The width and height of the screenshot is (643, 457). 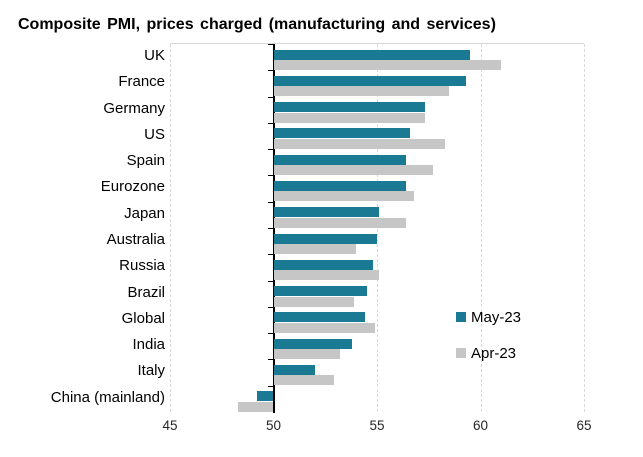 I want to click on bar-may-23-india, so click(x=313, y=343).